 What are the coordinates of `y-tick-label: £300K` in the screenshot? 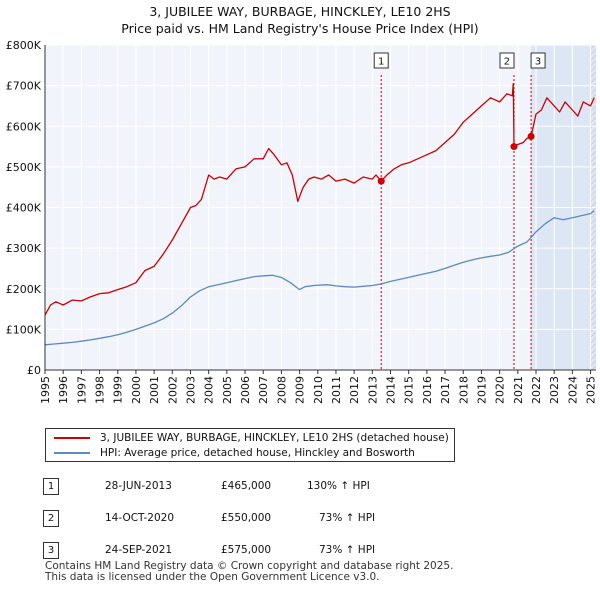 It's located at (24, 248).